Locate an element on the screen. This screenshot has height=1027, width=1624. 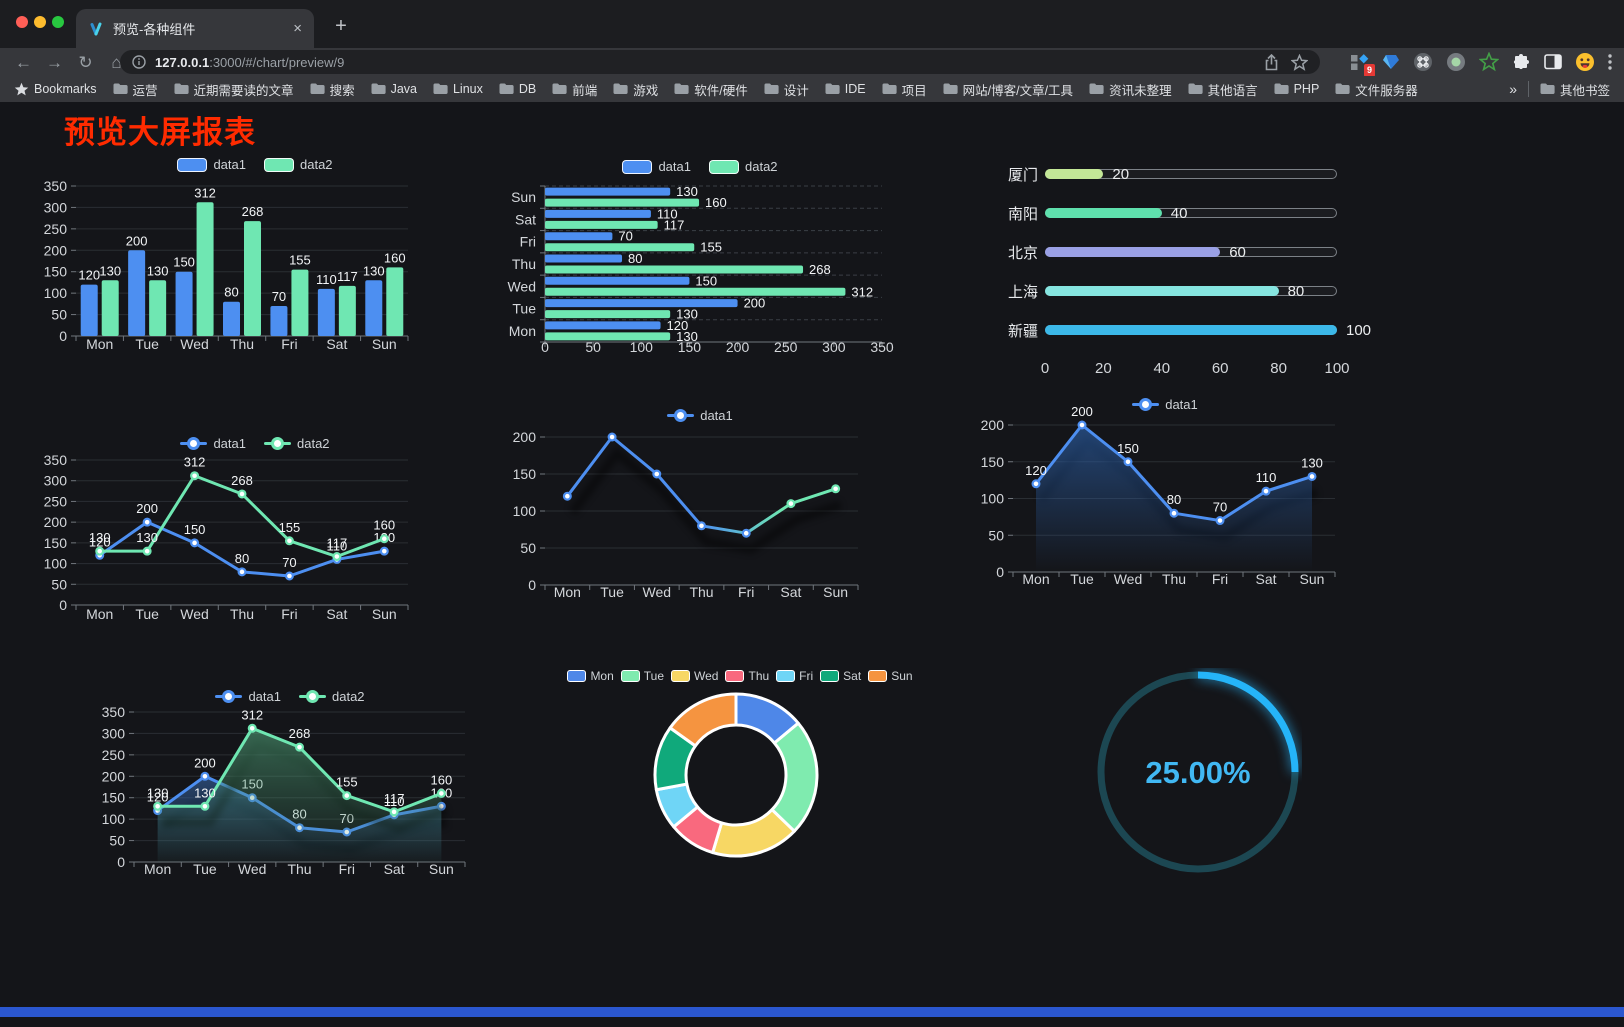
bookmark-folder: 搜索 is located at coordinates (332, 89).